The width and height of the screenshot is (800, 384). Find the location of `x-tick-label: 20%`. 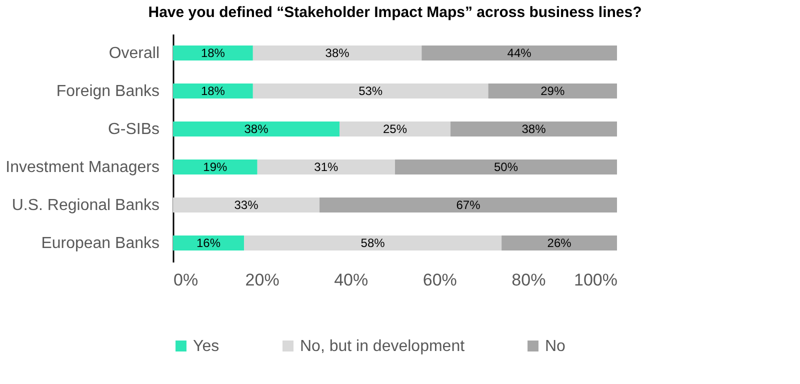

x-tick-label: 20% is located at coordinates (262, 280).